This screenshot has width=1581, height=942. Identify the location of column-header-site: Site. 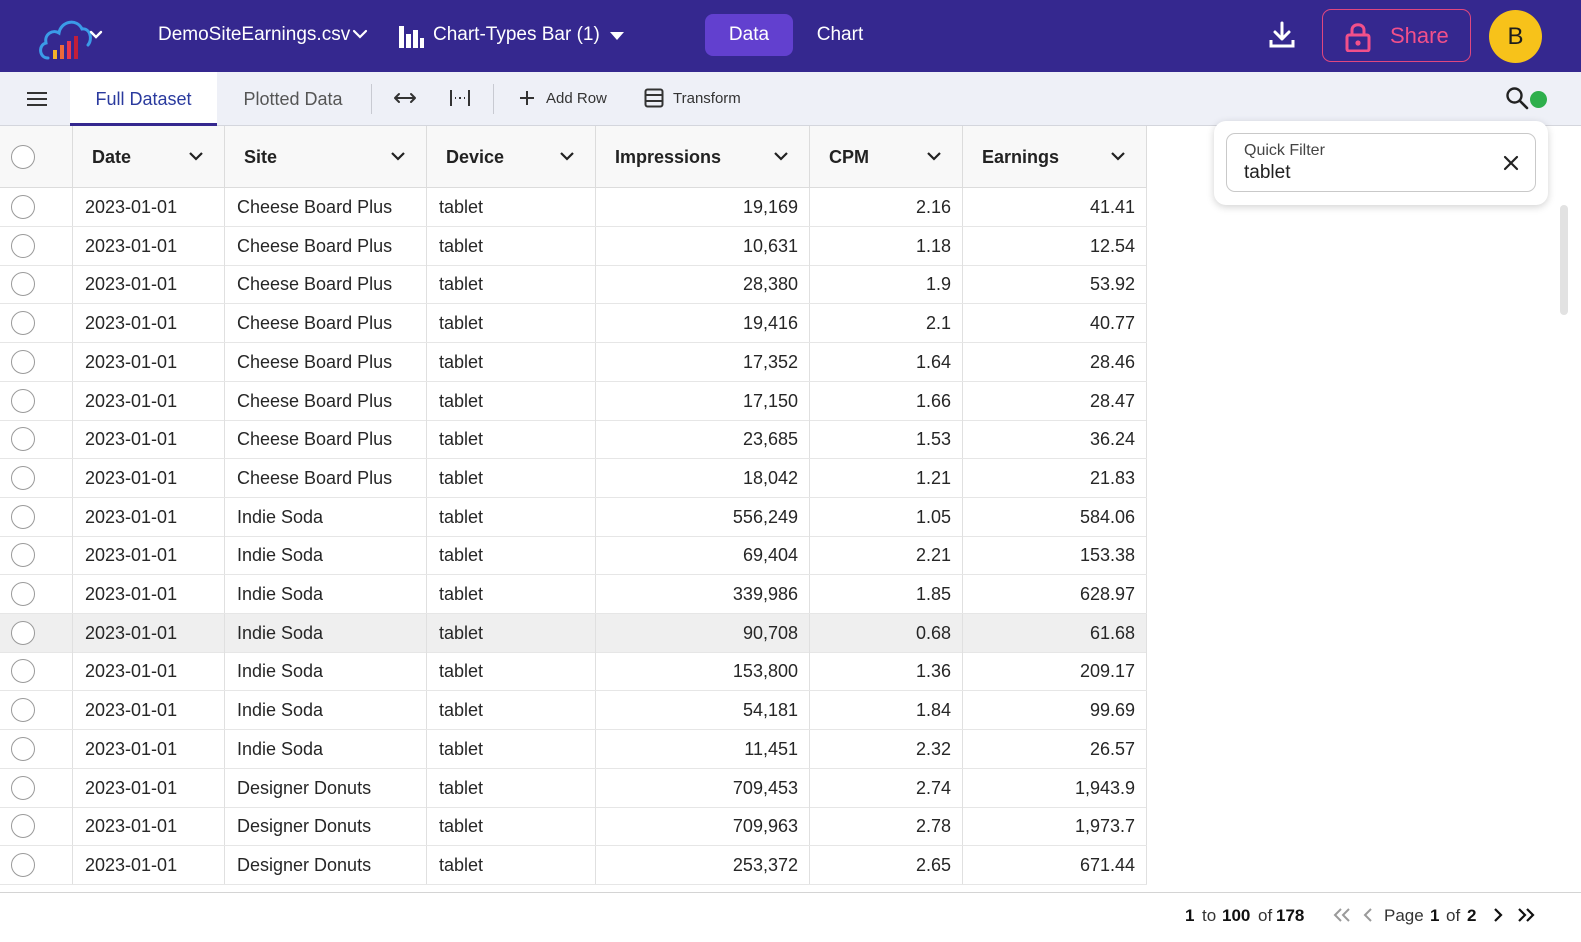
(326, 157).